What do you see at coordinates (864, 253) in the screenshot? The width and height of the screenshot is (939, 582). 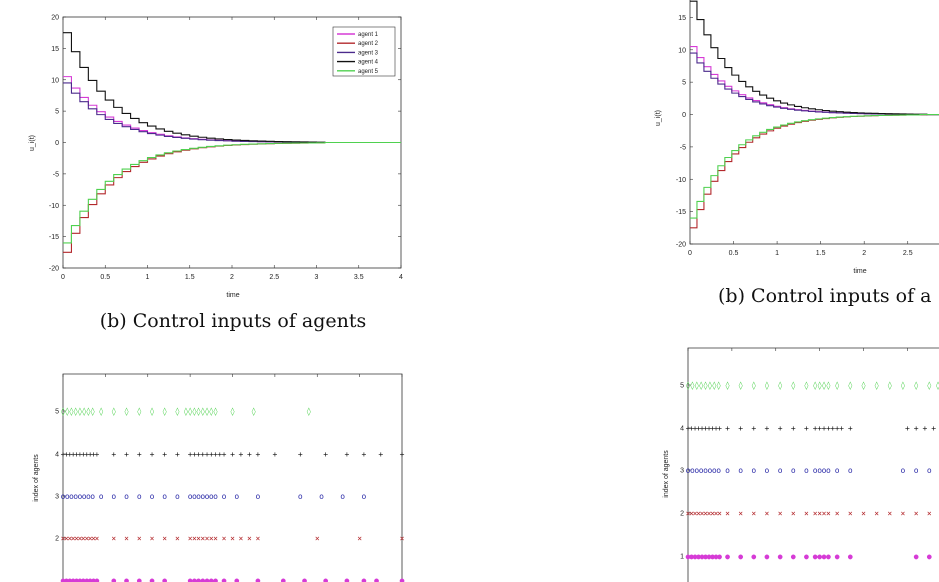 I see `x-tick-label: 2` at bounding box center [864, 253].